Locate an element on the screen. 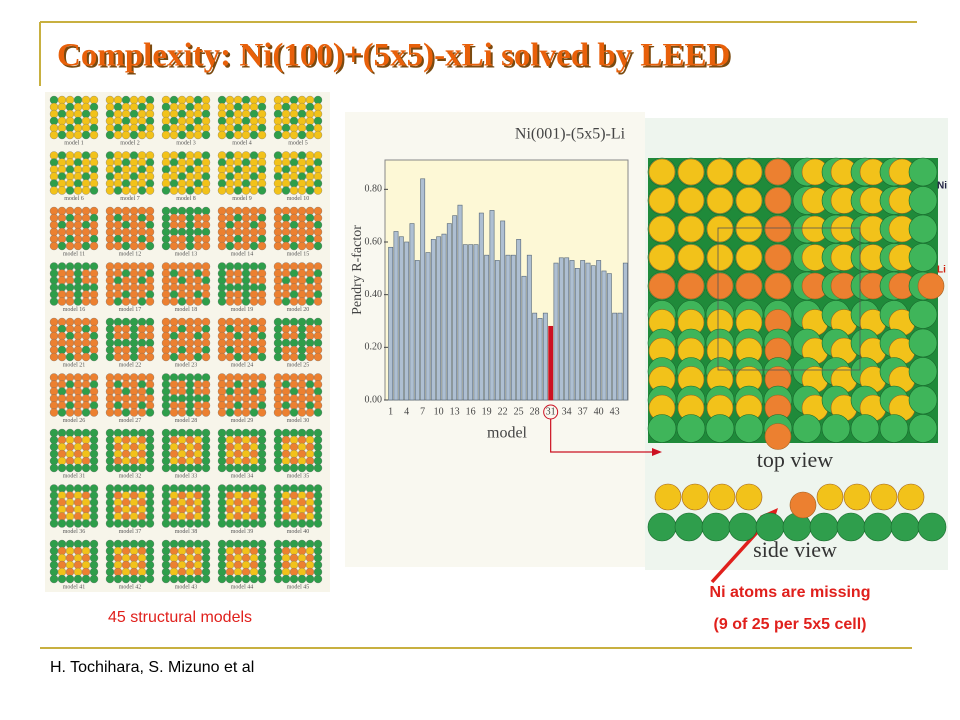 The height and width of the screenshot is (720, 960). model-label: model 6 is located at coordinates (74, 199).